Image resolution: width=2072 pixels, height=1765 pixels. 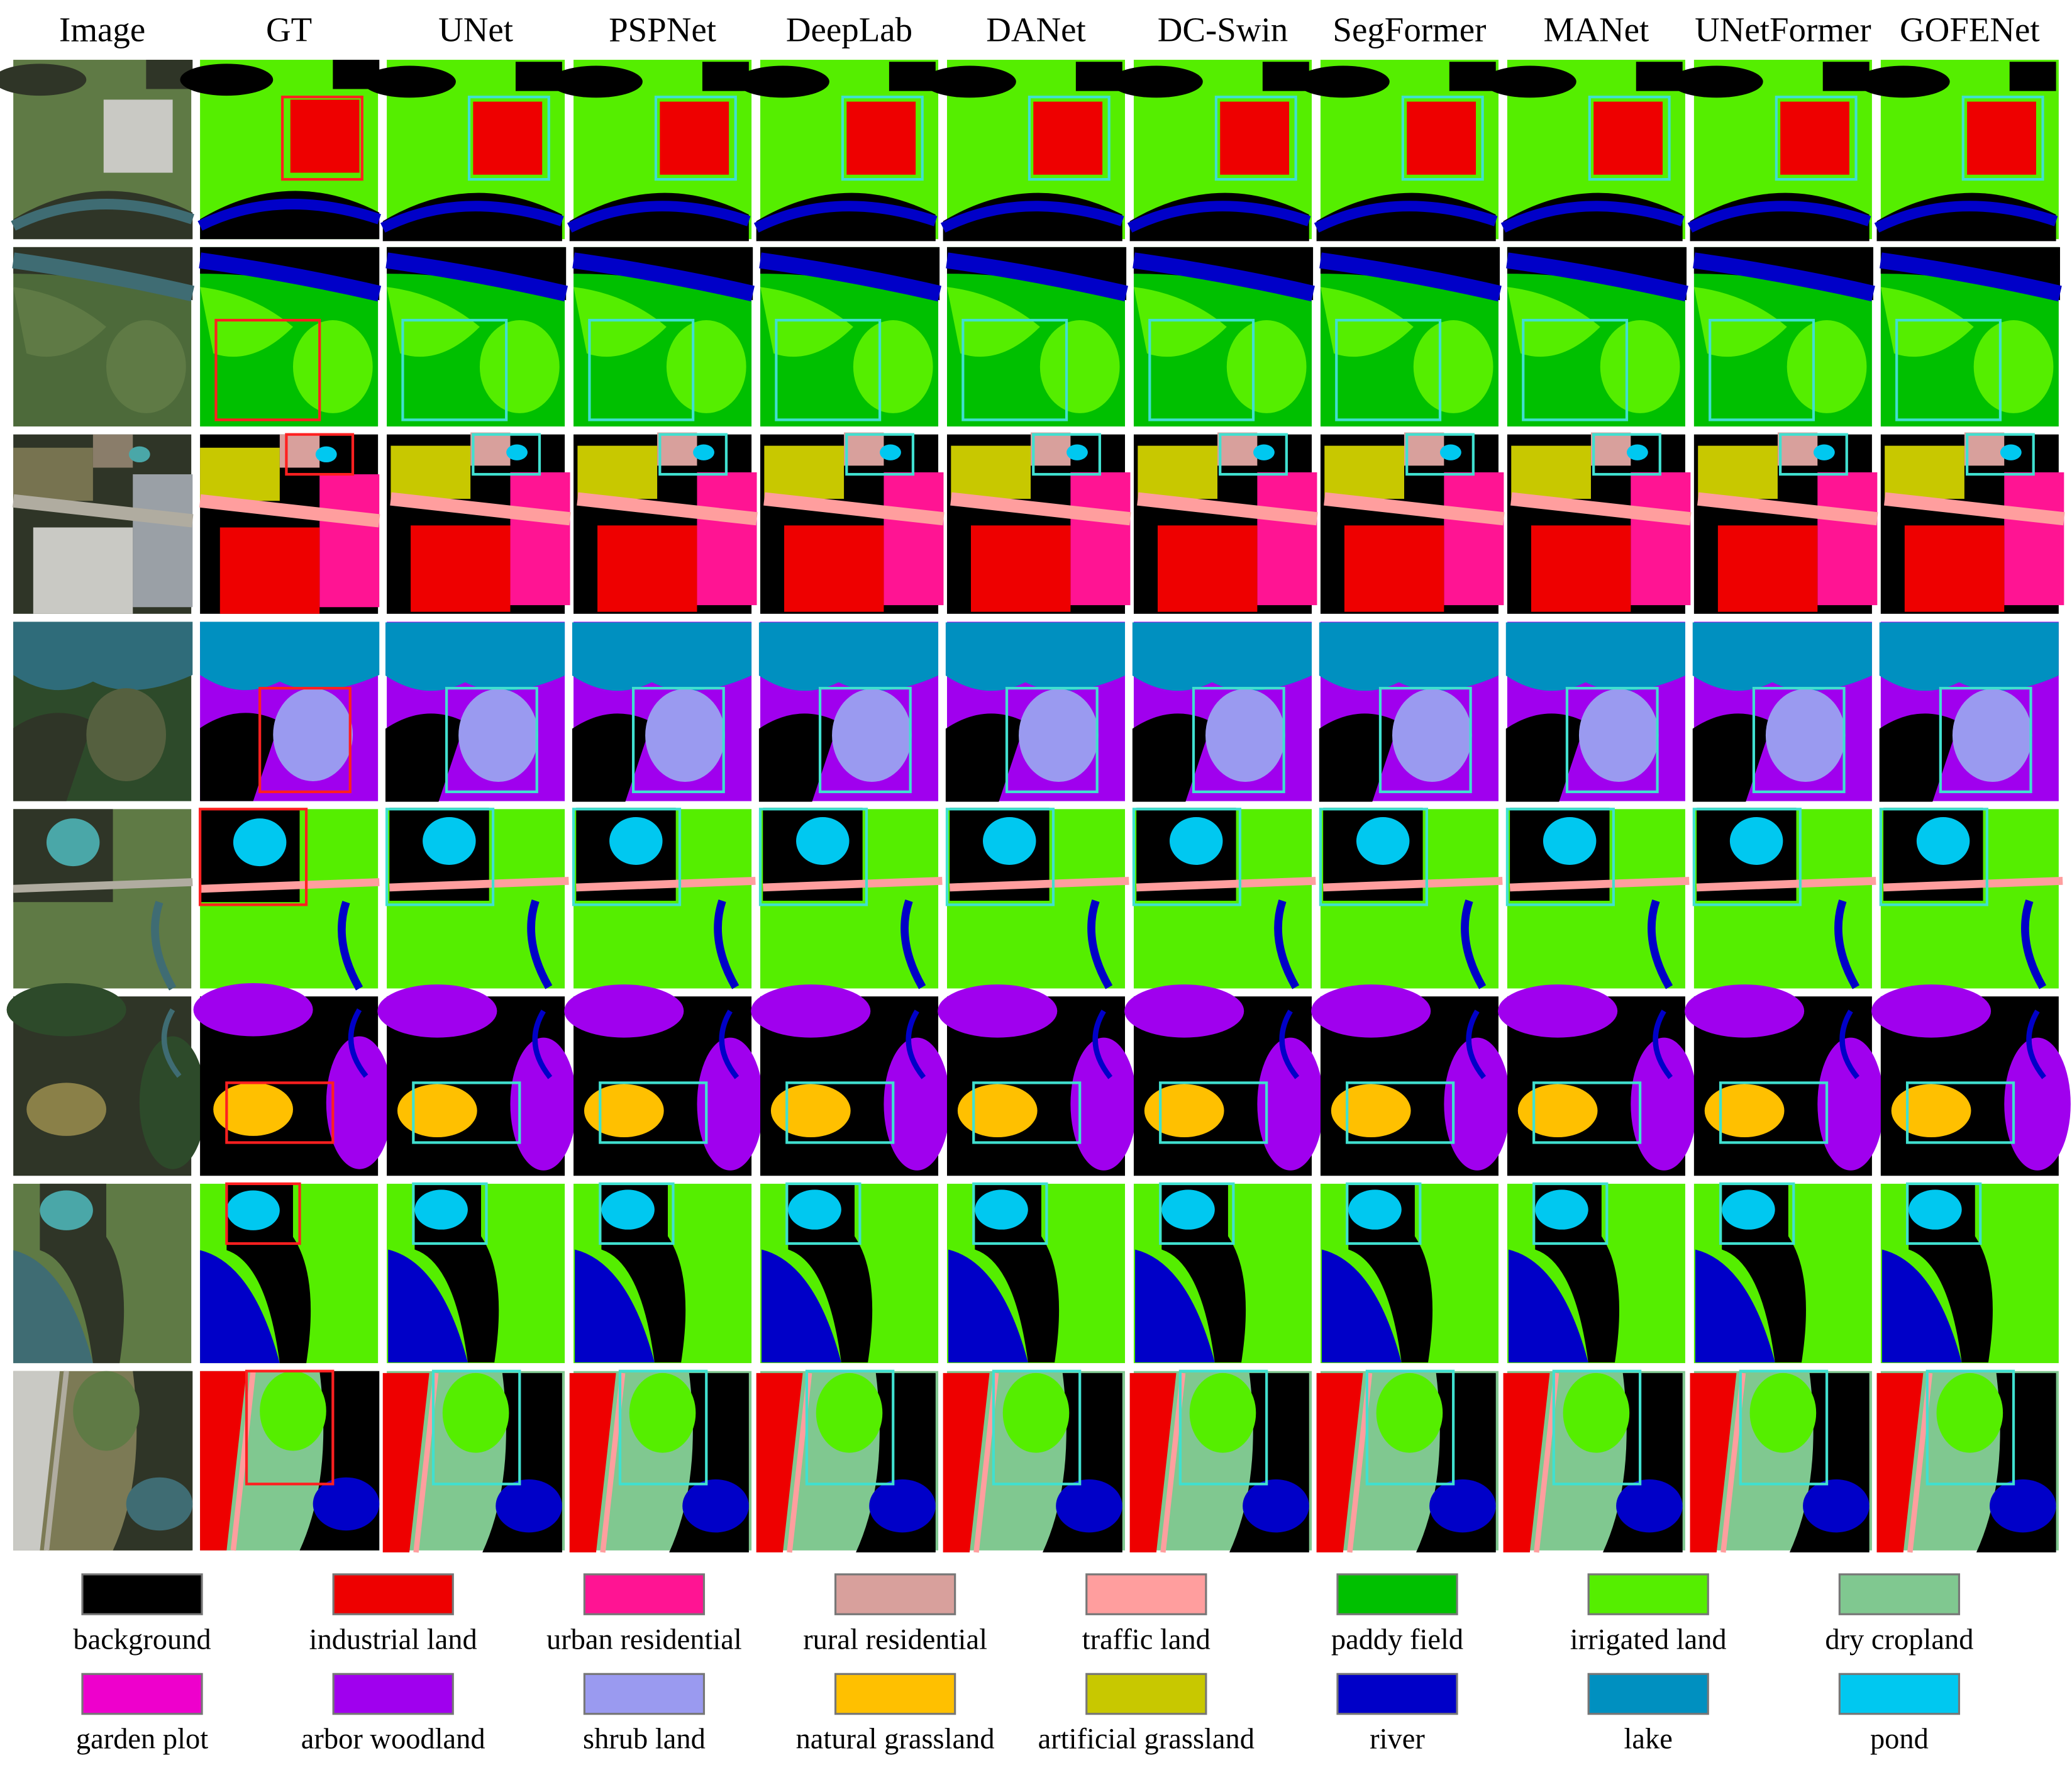 What do you see at coordinates (1899, 1739) in the screenshot?
I see `legend-label: pond` at bounding box center [1899, 1739].